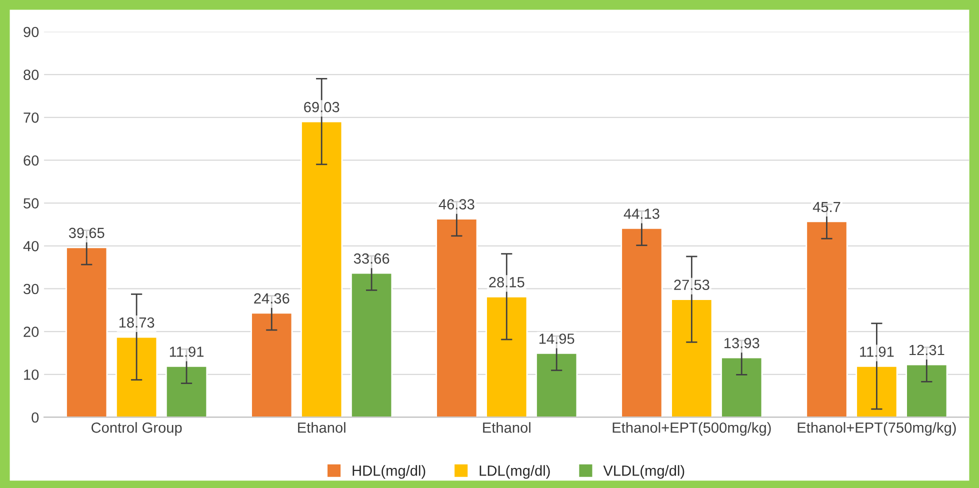 Image resolution: width=979 pixels, height=488 pixels. I want to click on x-tick-label: Control Group, so click(137, 429).